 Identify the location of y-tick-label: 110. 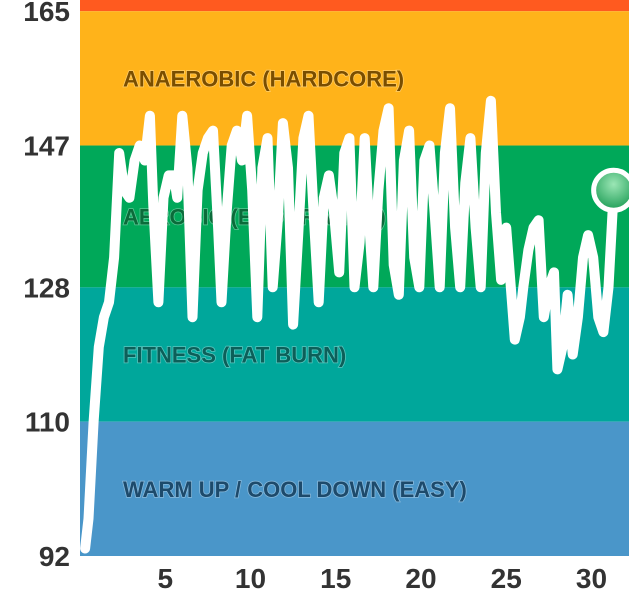
(47, 422).